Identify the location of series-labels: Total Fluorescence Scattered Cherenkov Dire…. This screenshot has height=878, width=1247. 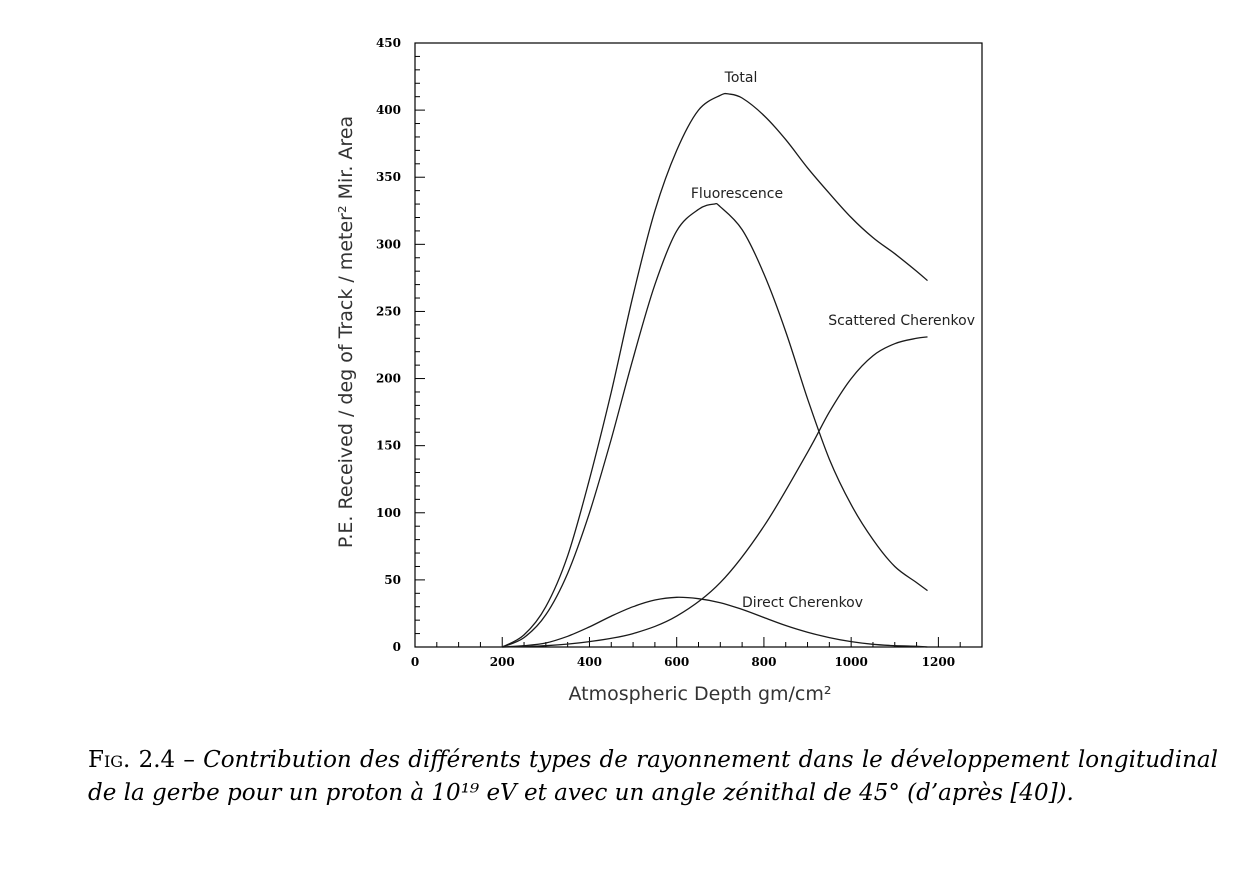
(833, 340).